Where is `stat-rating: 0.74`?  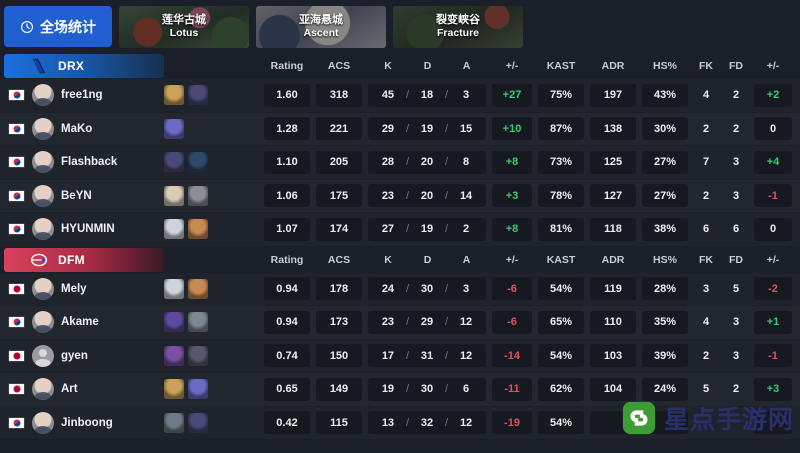
stat-rating: 0.74 is located at coordinates (287, 356).